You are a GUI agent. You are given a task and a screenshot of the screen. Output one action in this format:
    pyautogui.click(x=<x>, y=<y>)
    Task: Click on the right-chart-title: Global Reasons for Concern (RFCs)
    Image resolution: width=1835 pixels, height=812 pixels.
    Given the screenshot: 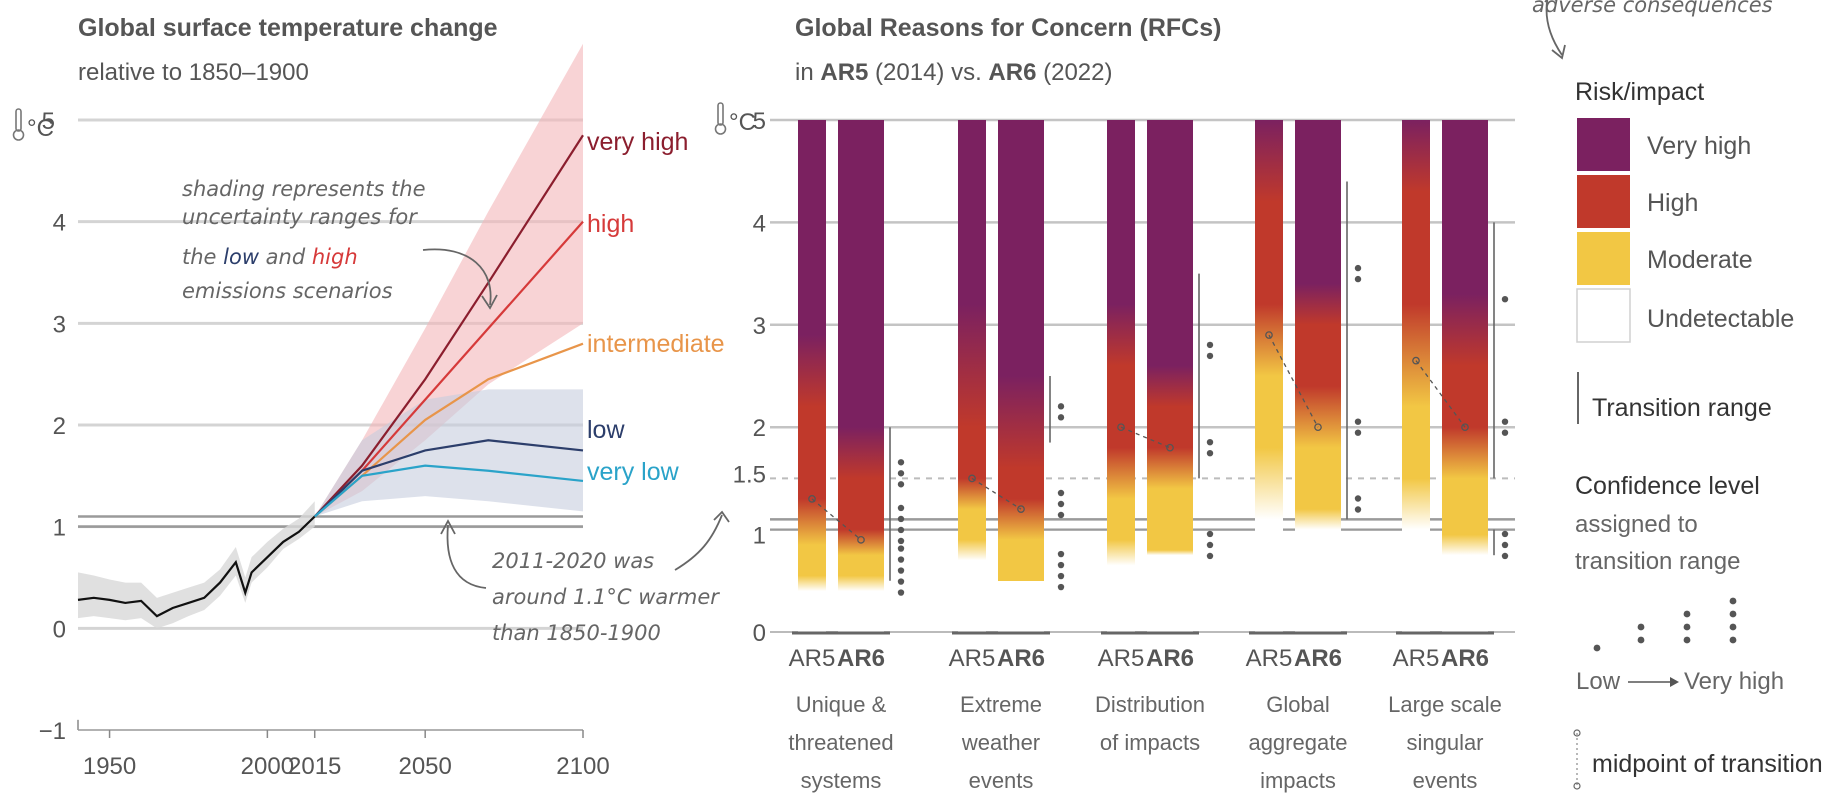 What is the action you would take?
    pyautogui.click(x=1008, y=28)
    